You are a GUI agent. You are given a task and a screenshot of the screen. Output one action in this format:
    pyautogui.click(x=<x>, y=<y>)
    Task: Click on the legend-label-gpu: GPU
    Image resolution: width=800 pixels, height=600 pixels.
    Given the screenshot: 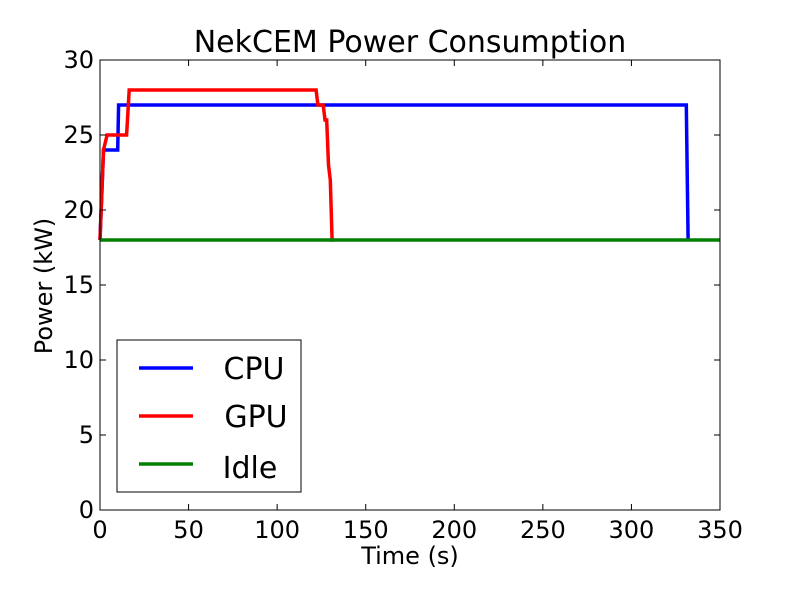 What is the action you would take?
    pyautogui.click(x=255, y=417)
    